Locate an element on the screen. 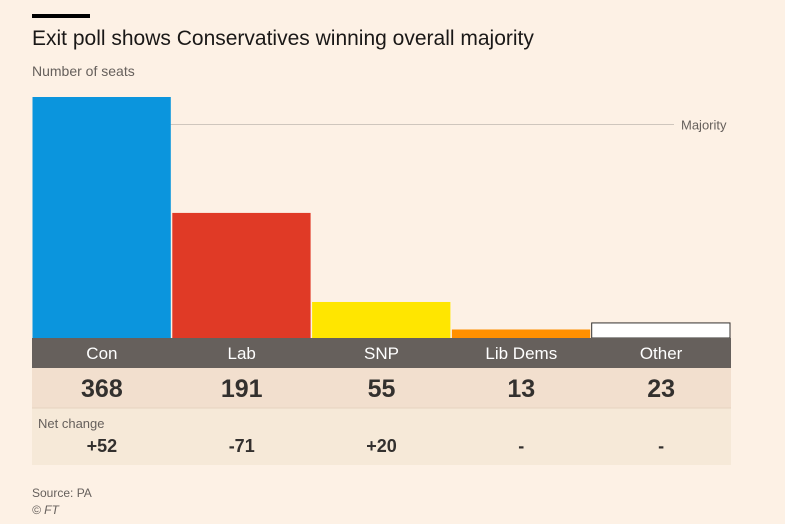 The width and height of the screenshot is (785, 524). category-label-con: Con is located at coordinates (101, 353).